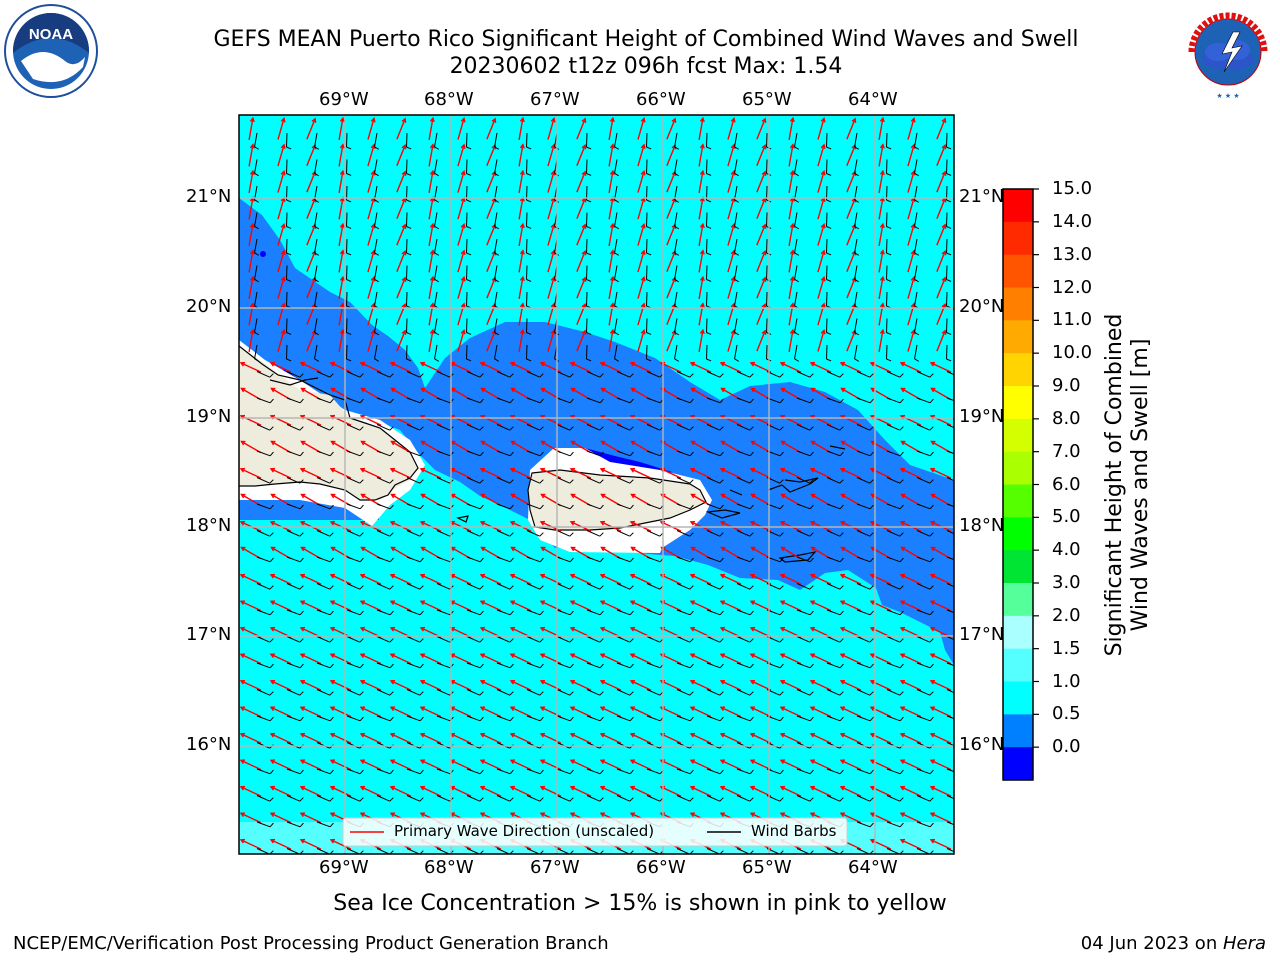 The image size is (1280, 960). I want to click on noaa-logo: NOAA, so click(51, 51).